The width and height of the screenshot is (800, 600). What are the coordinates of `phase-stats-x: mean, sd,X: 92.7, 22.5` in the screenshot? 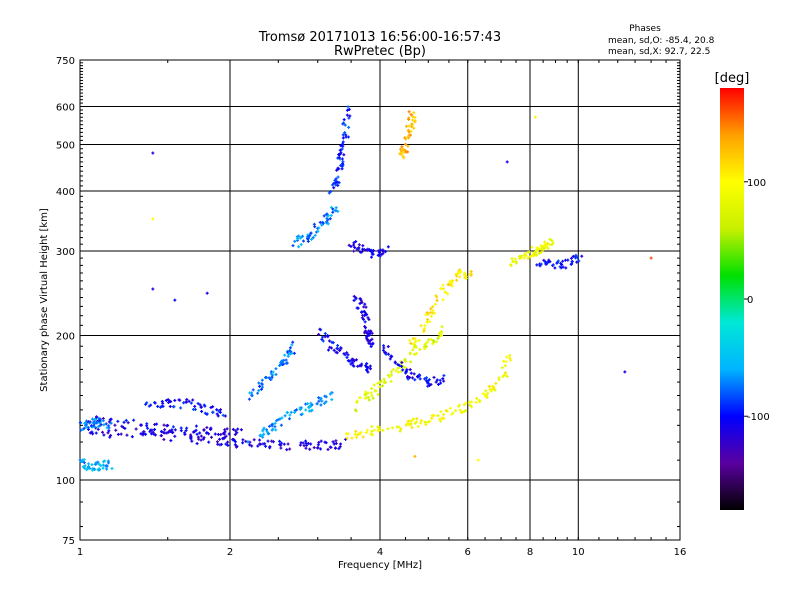 It's located at (659, 52).